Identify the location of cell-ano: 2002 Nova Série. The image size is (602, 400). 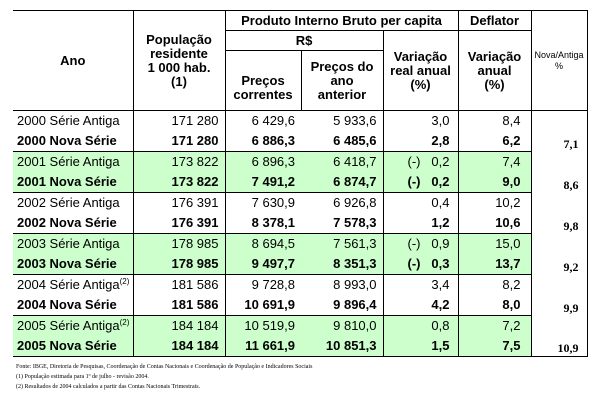
(73, 223).